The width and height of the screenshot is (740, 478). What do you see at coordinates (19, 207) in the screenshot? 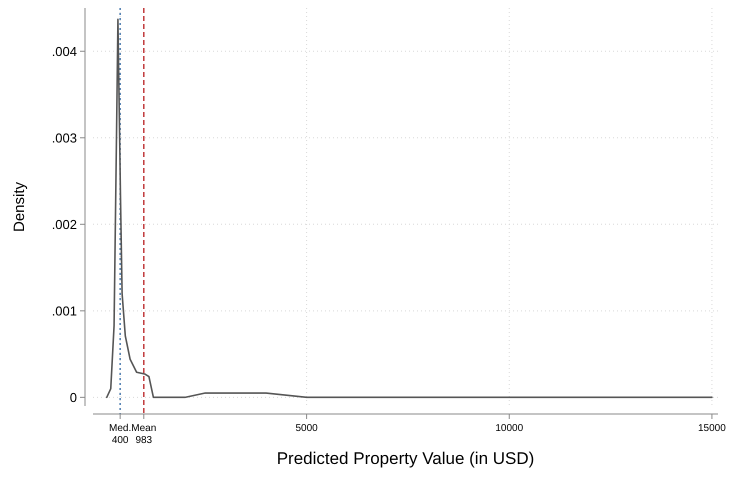
I see `y-axis-title: Density` at bounding box center [19, 207].